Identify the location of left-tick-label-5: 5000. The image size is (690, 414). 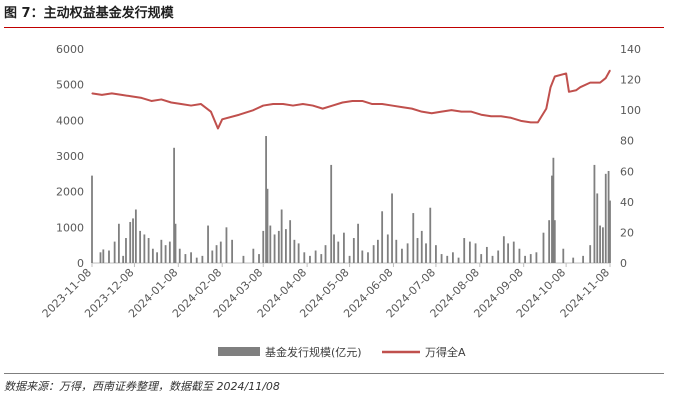
(70, 85).